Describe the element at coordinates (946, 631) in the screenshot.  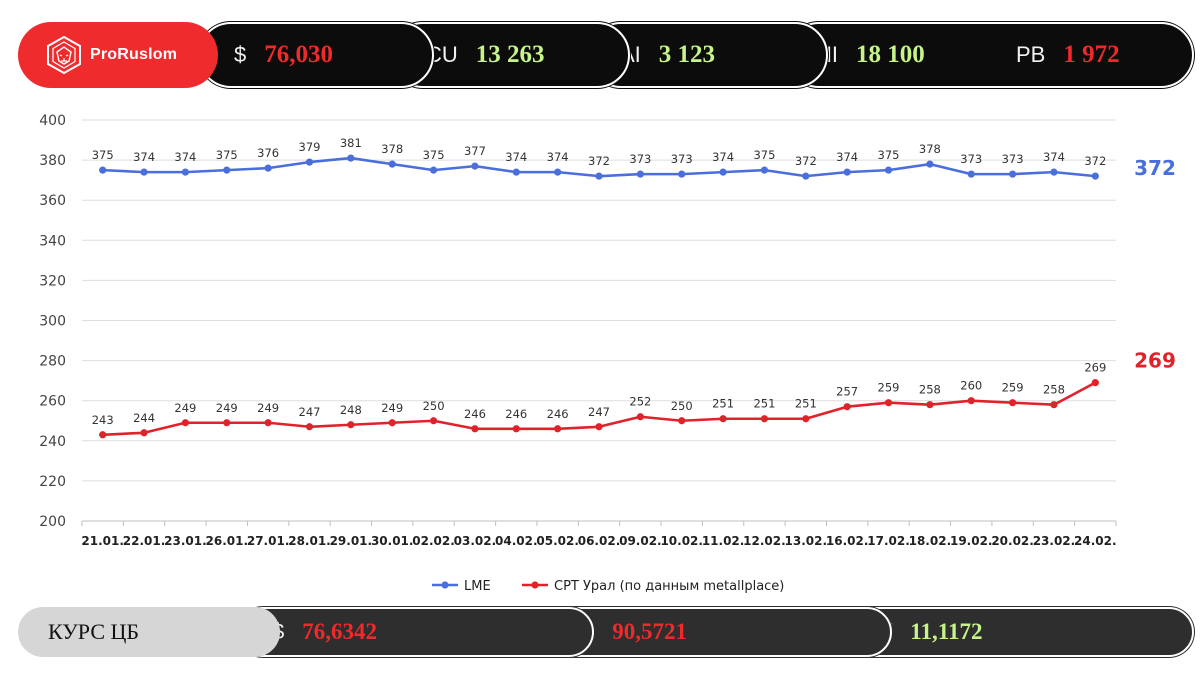
I see `rate-cny-value: 11,1172` at that location.